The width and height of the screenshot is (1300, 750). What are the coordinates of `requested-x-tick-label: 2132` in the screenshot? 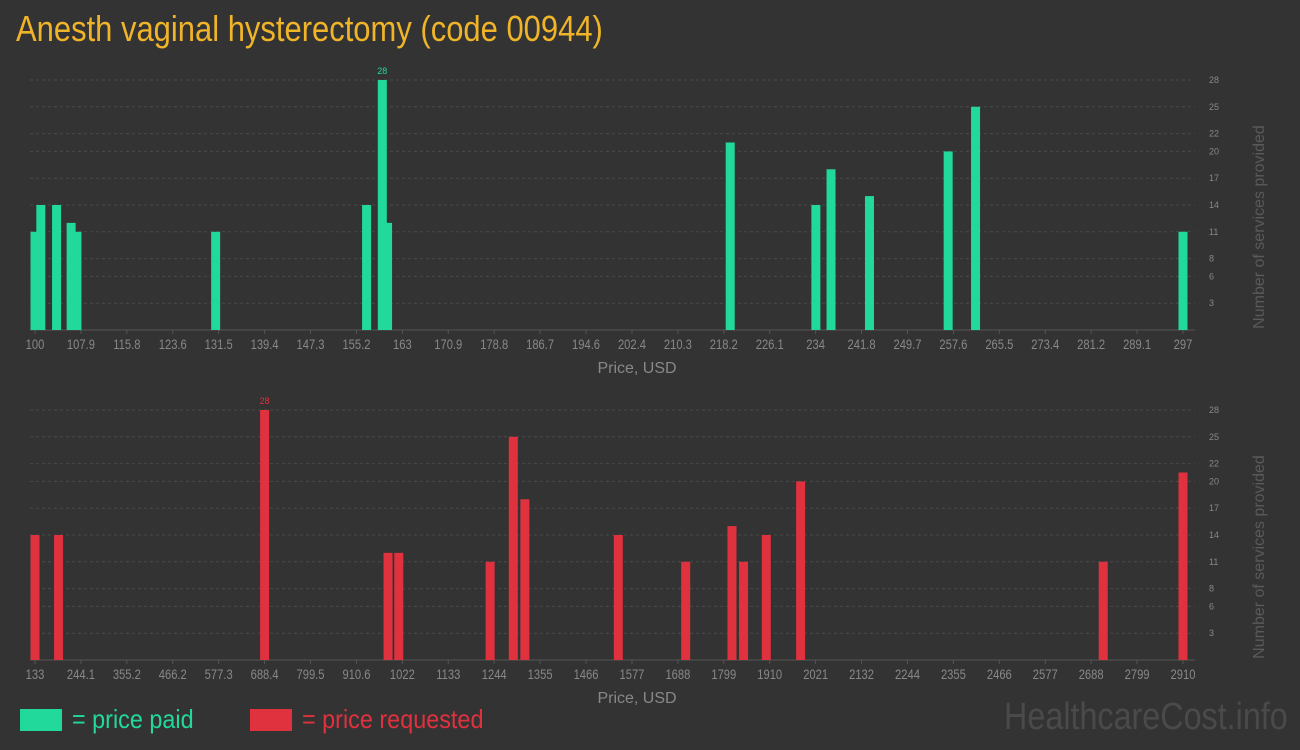 It's located at (861, 674).